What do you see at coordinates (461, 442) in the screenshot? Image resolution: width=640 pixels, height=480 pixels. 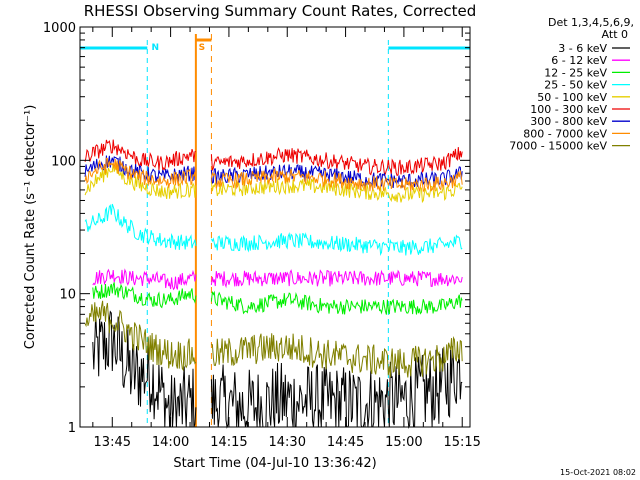 I see `x-tick-label-7: 15:15` at bounding box center [461, 442].